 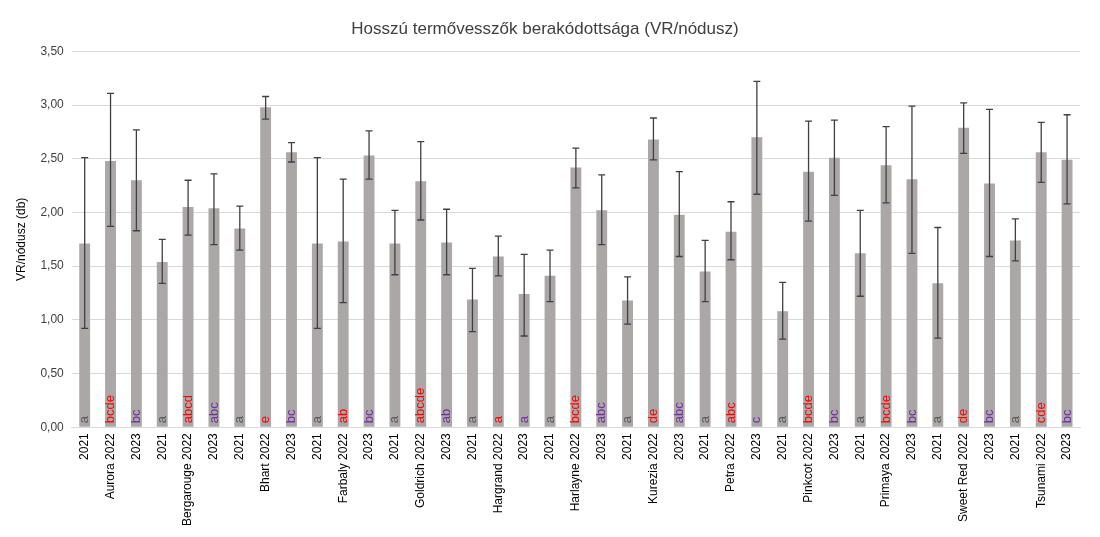 What do you see at coordinates (187, 409) in the screenshot?
I see `data-label: abcd` at bounding box center [187, 409].